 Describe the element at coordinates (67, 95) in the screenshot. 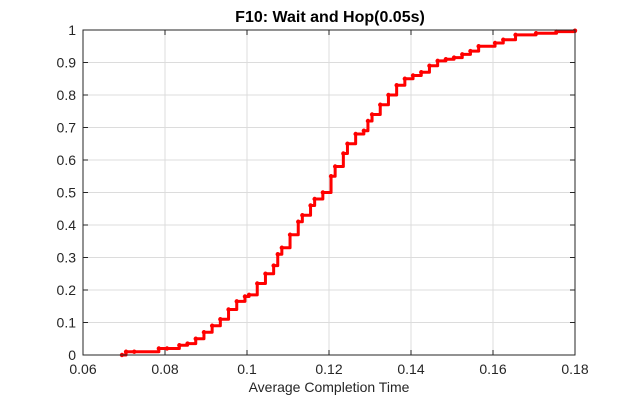

I see `y-tick-label: 0.8` at that location.